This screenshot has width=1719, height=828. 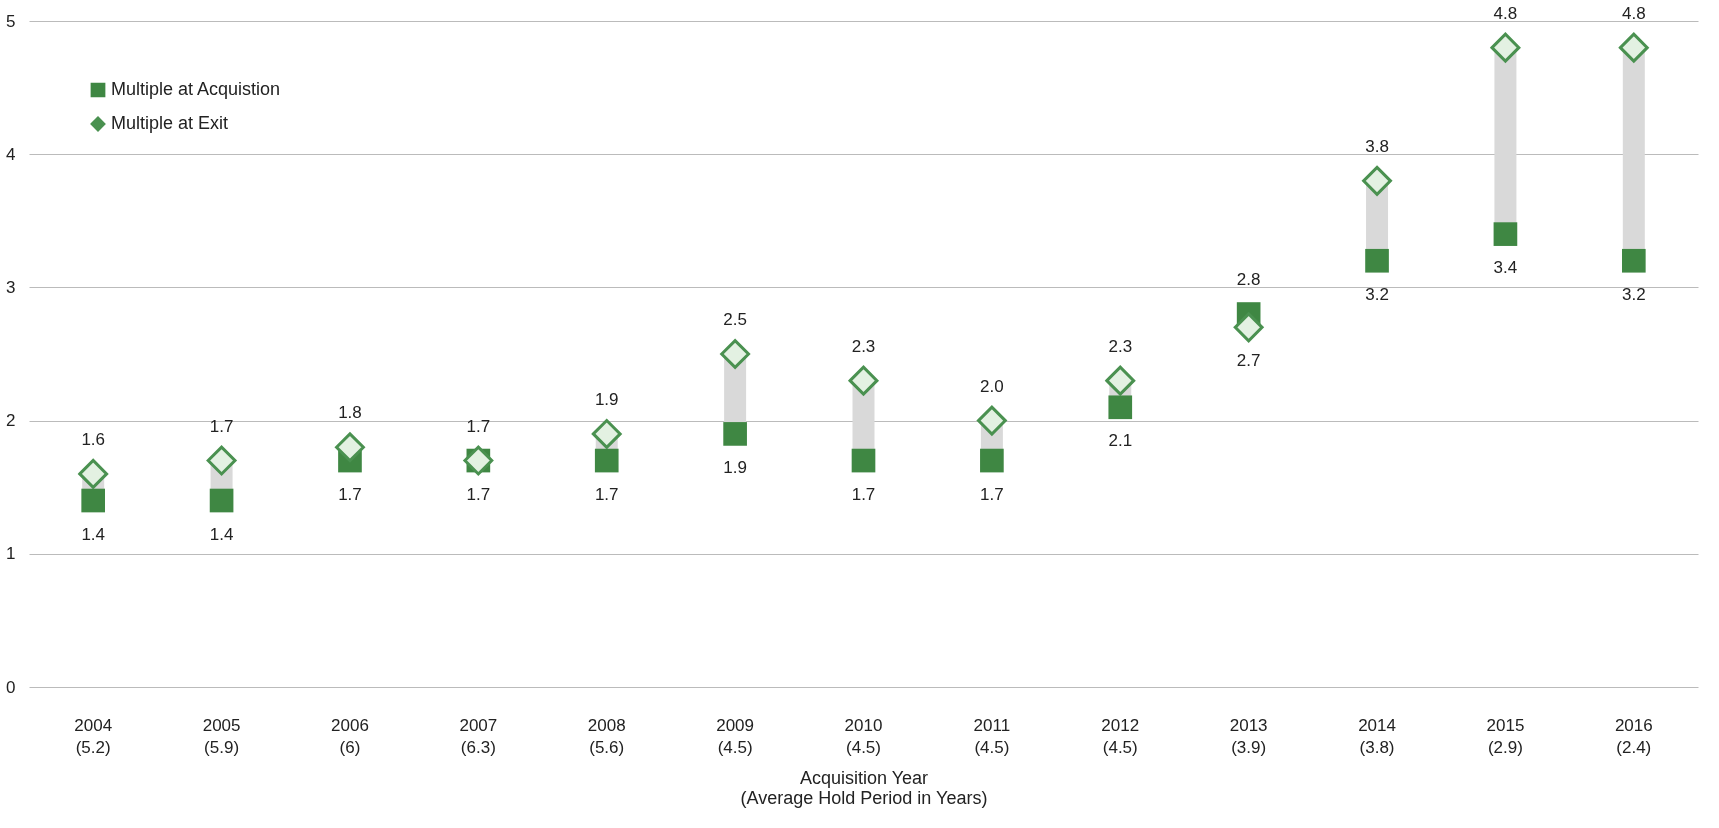 I want to click on data-label: 3.4, so click(x=1505, y=268).